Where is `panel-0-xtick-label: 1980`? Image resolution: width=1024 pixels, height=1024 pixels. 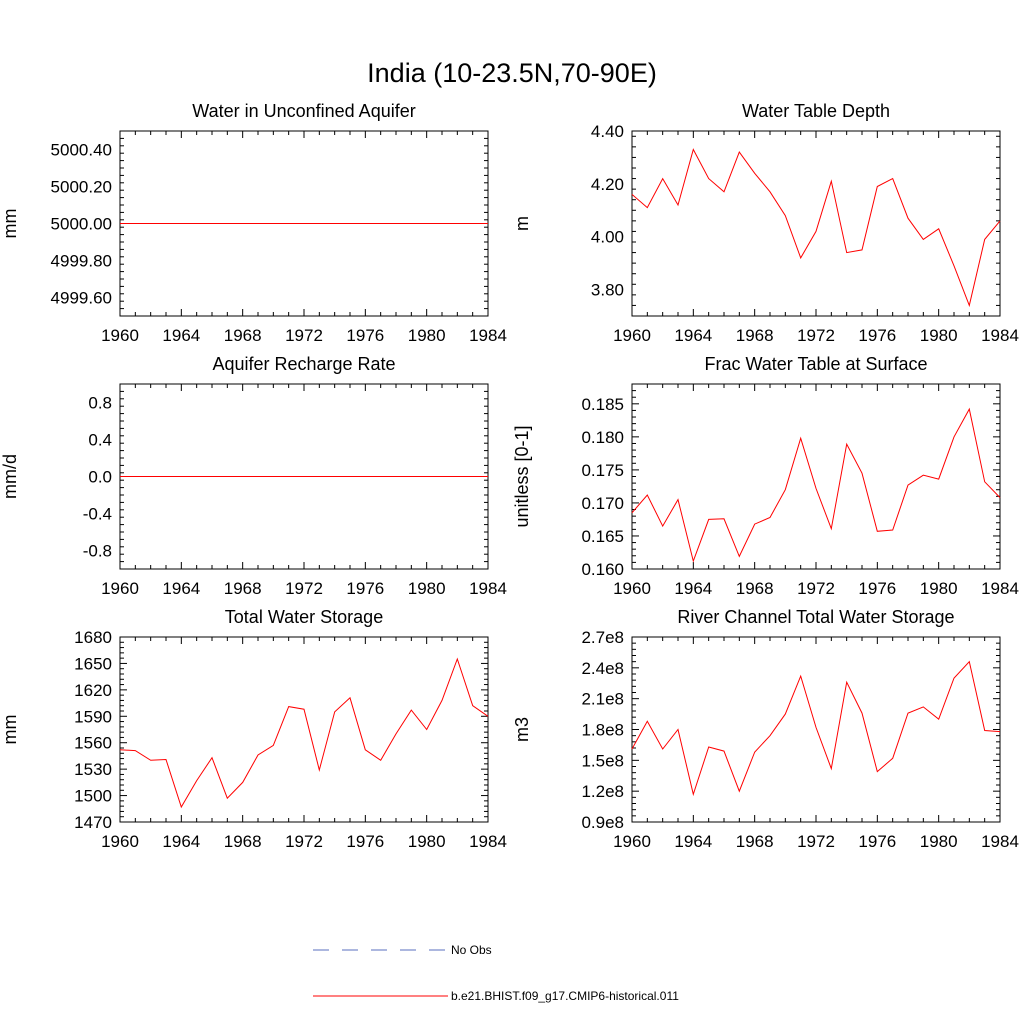 panel-0-xtick-label: 1980 is located at coordinates (427, 335).